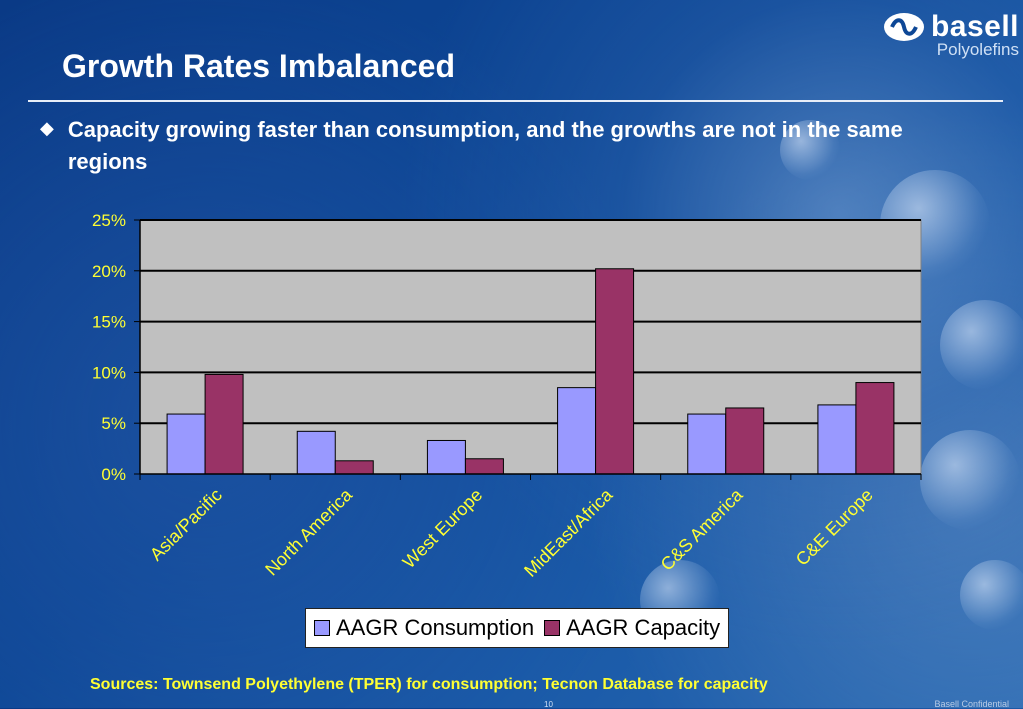 This screenshot has width=1023, height=709. Describe the element at coordinates (834, 527) in the screenshot. I see `x-tick-label: C&E Europe` at that location.